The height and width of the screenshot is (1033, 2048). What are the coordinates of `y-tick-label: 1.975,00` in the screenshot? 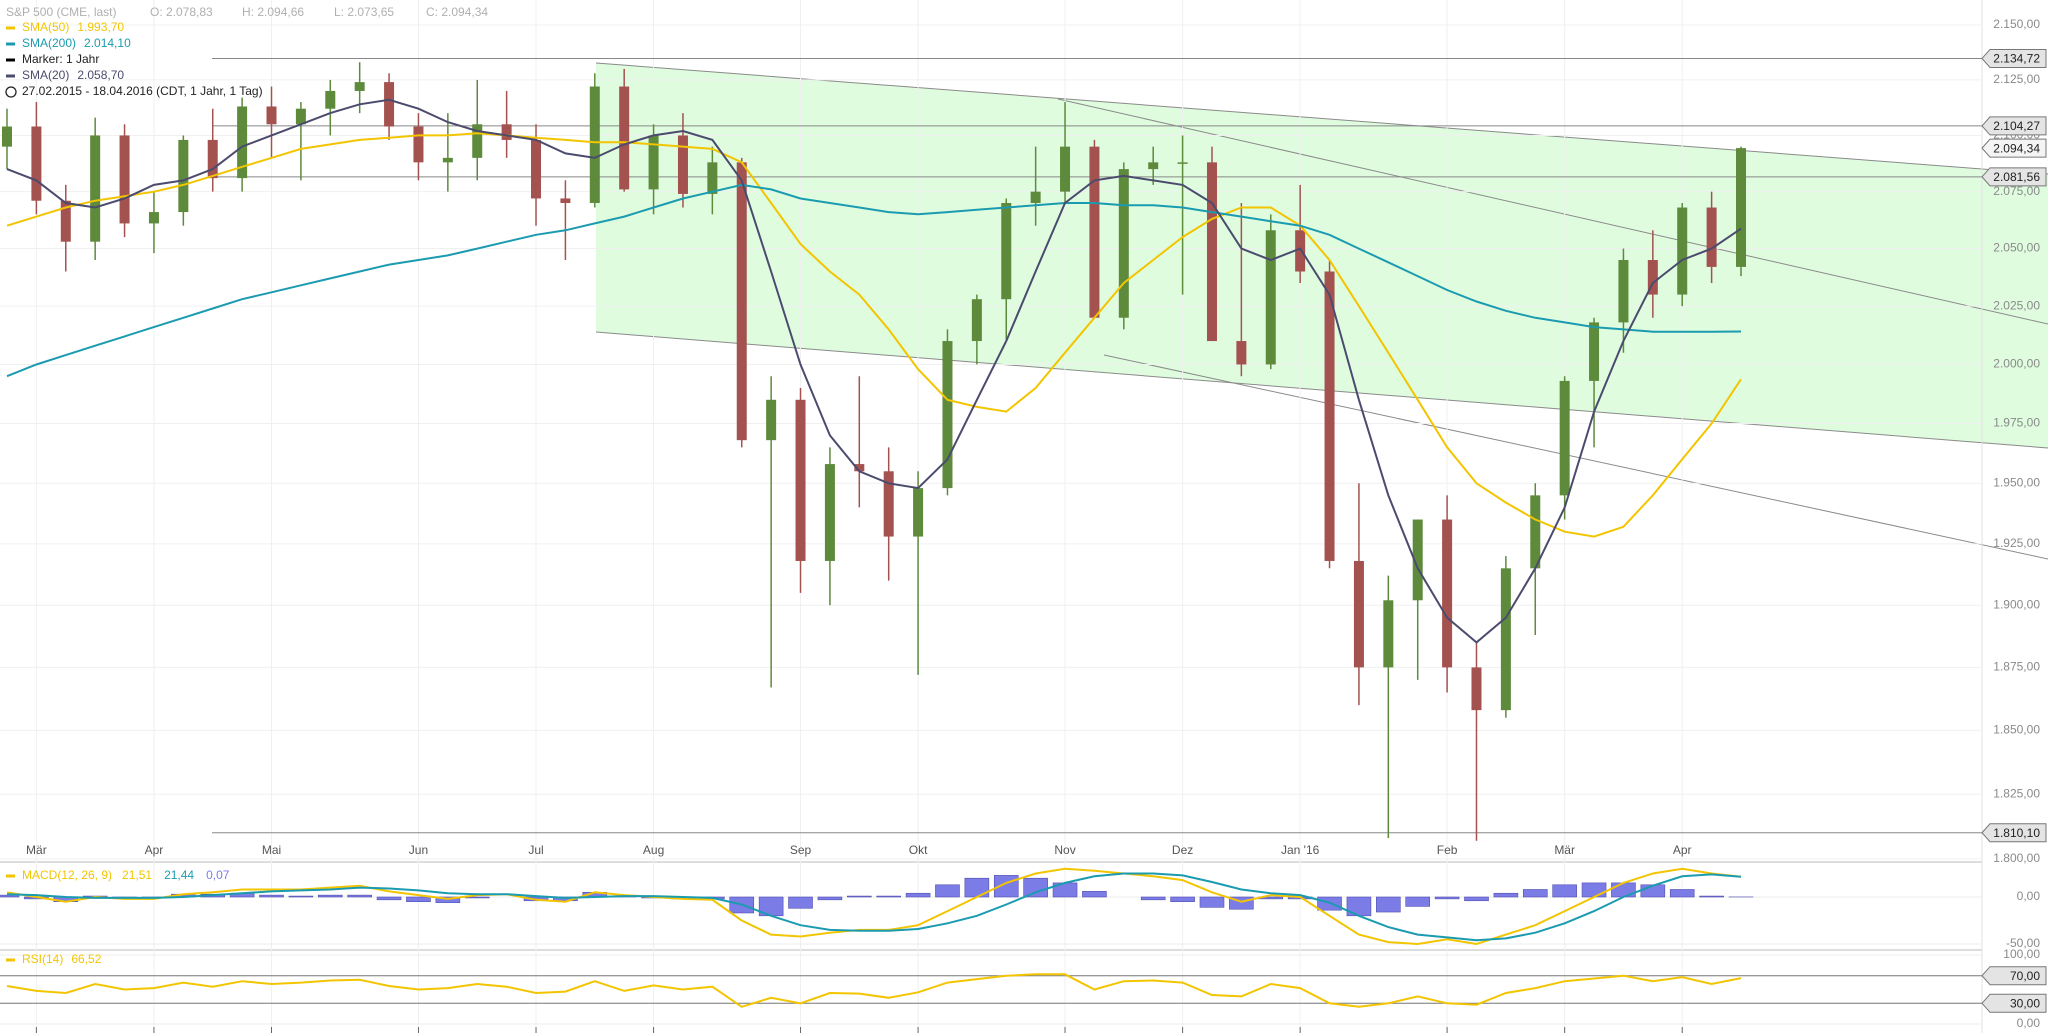 It's located at (2016, 423).